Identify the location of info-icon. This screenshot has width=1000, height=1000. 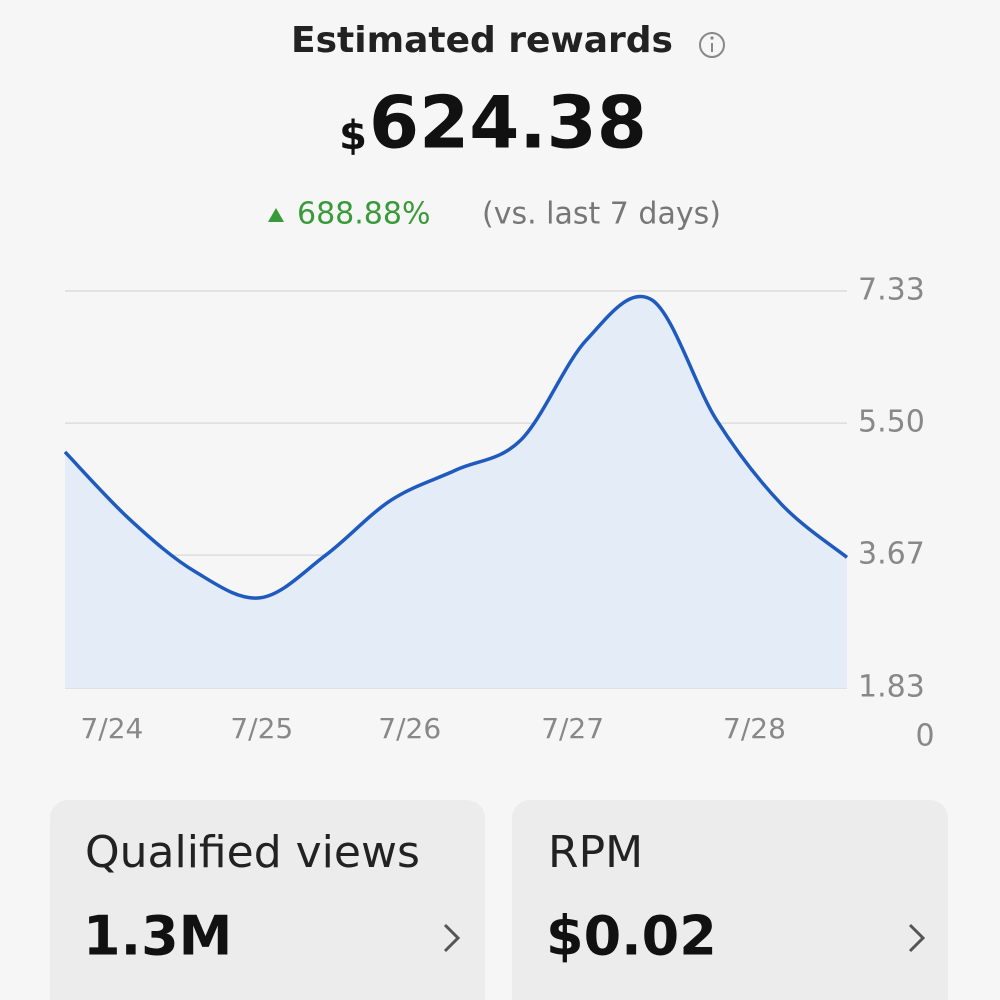
(712, 45).